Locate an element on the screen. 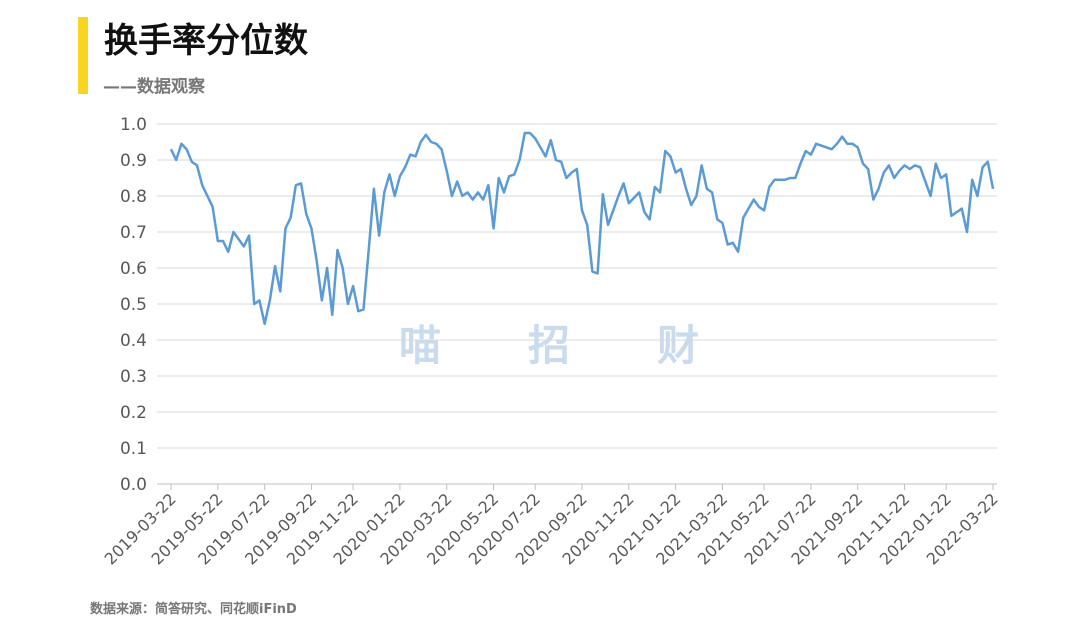 The width and height of the screenshot is (1080, 626). subtitle: ——数据观察 is located at coordinates (154, 86).